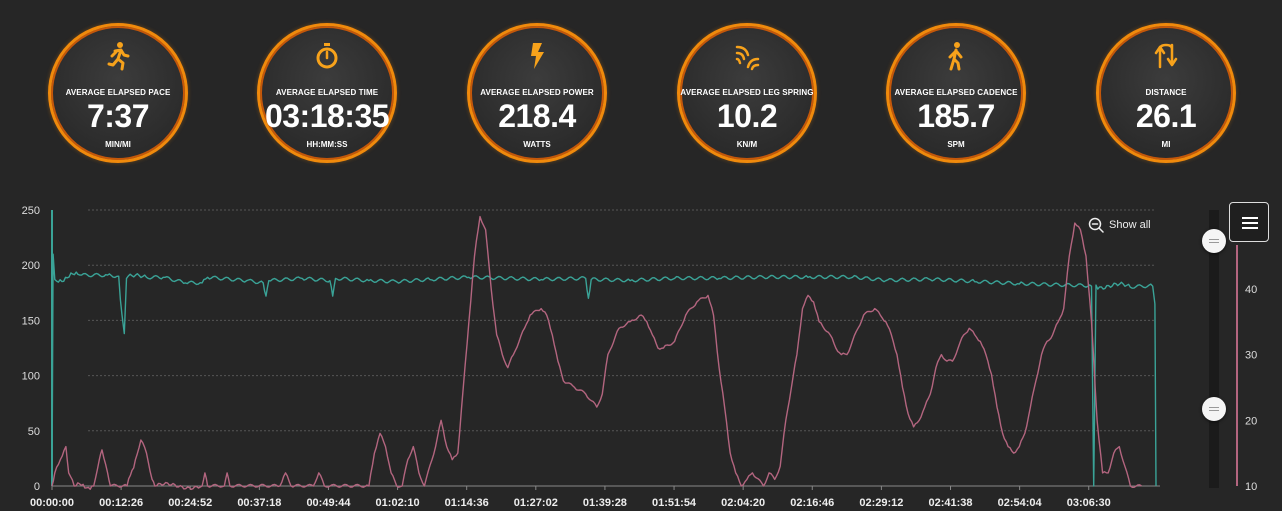  I want to click on stat-value: 218.4, so click(537, 116).